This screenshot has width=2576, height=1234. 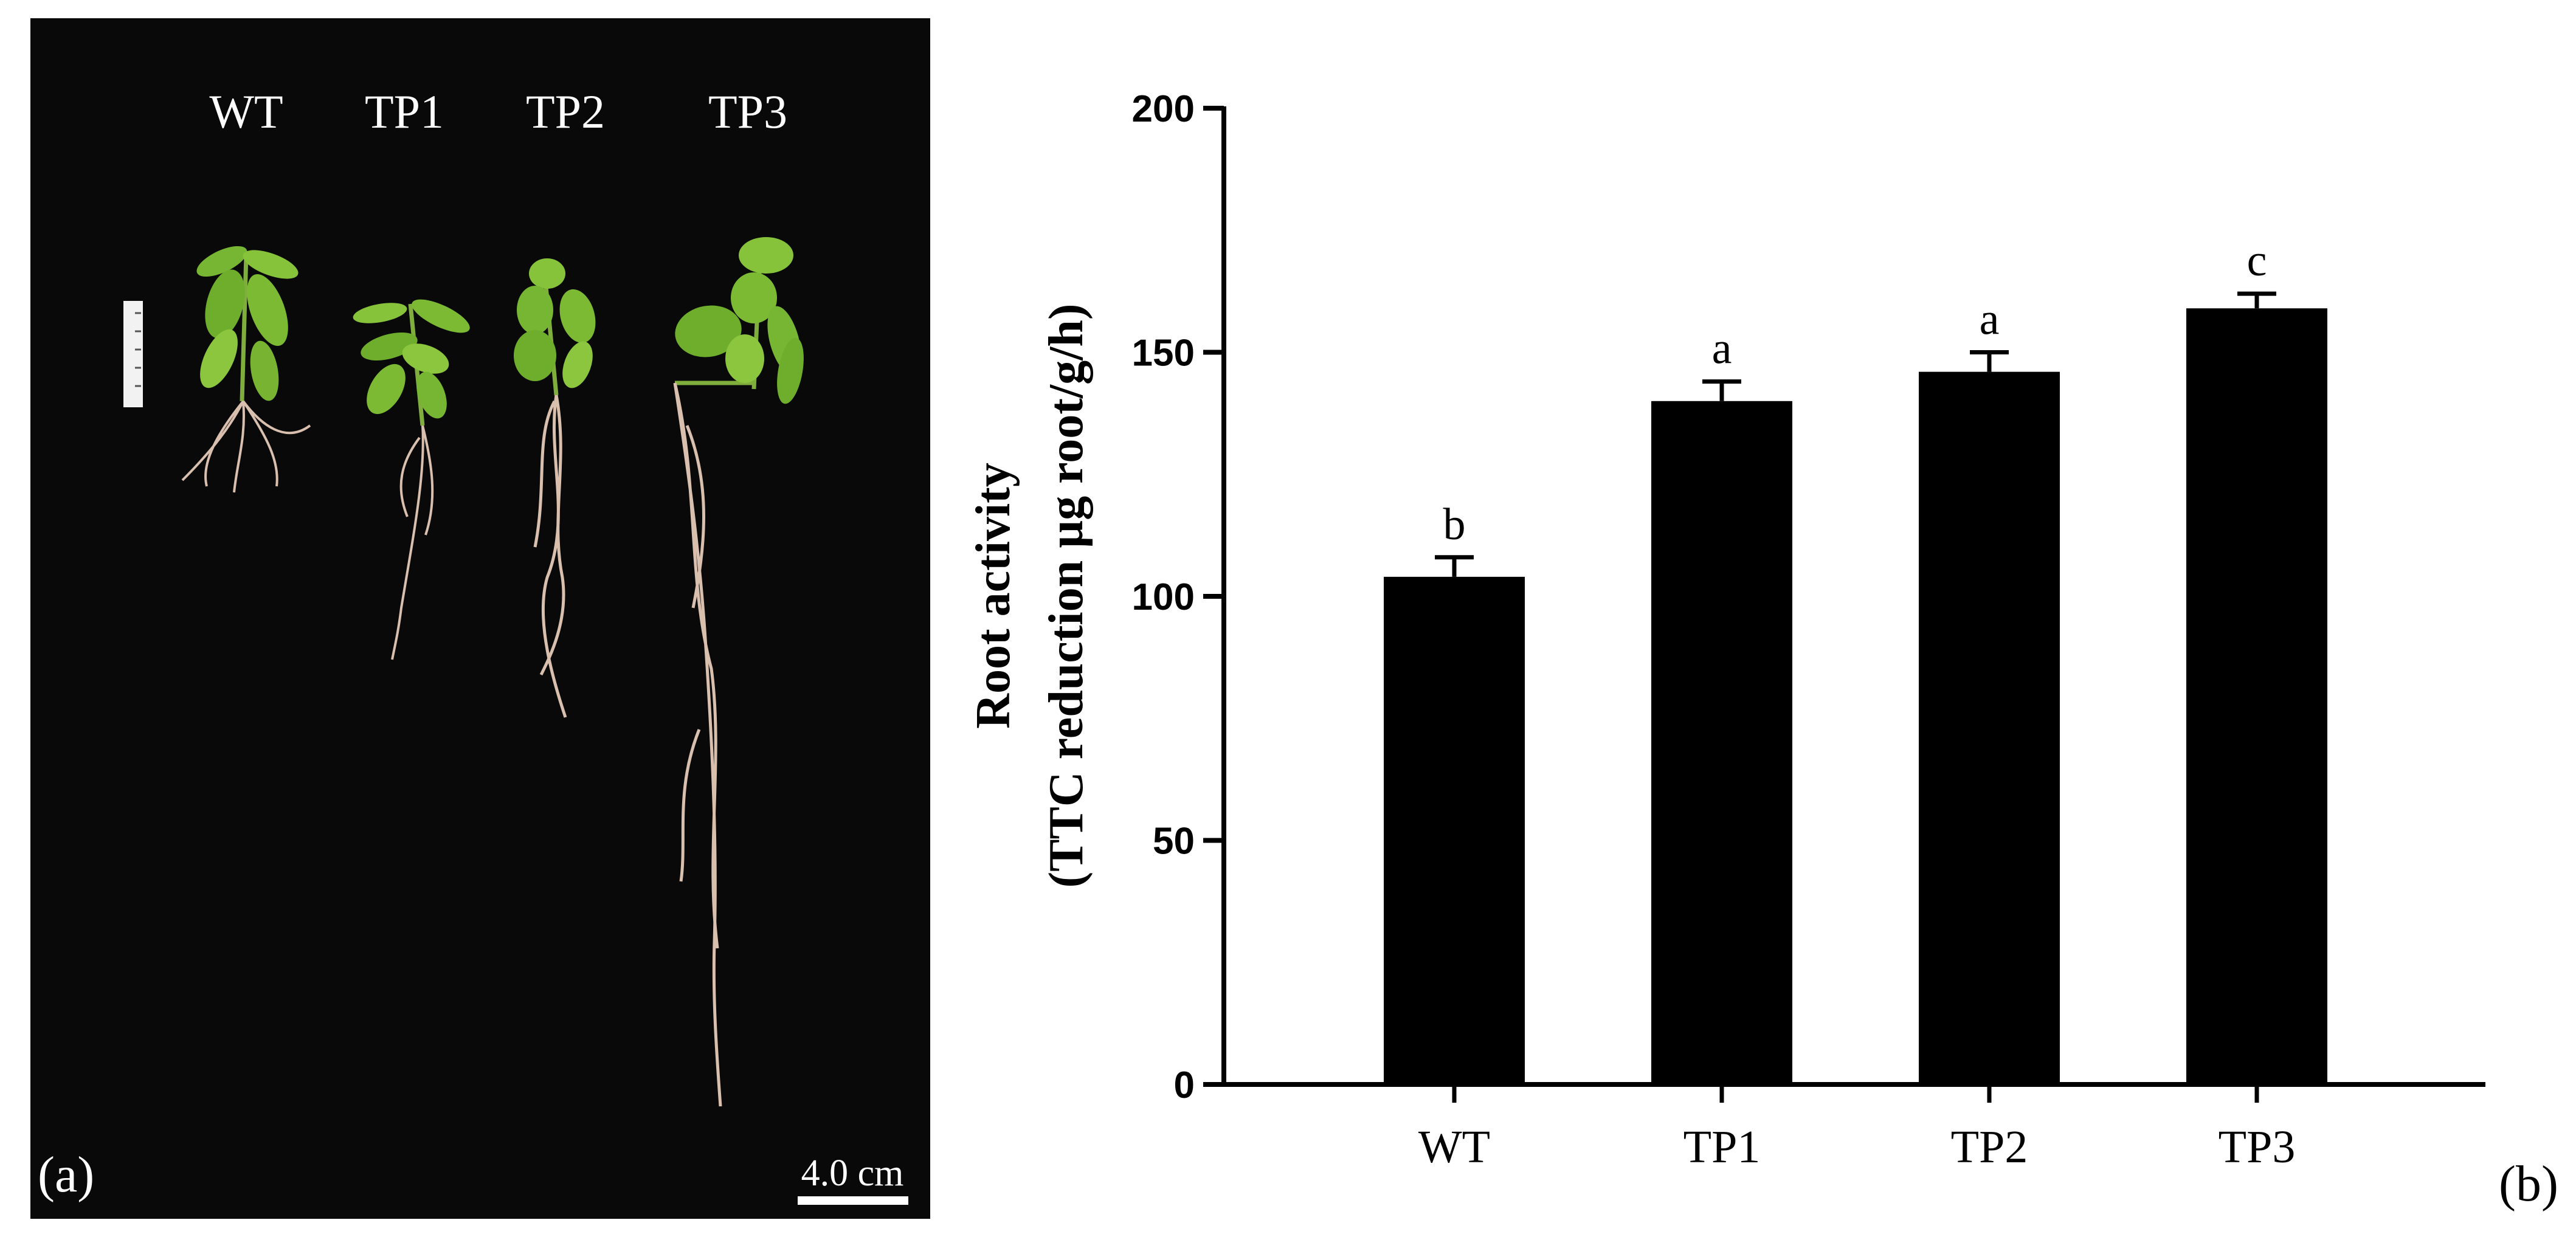 I want to click on photo-label-tp1: TP1, so click(x=405, y=111).